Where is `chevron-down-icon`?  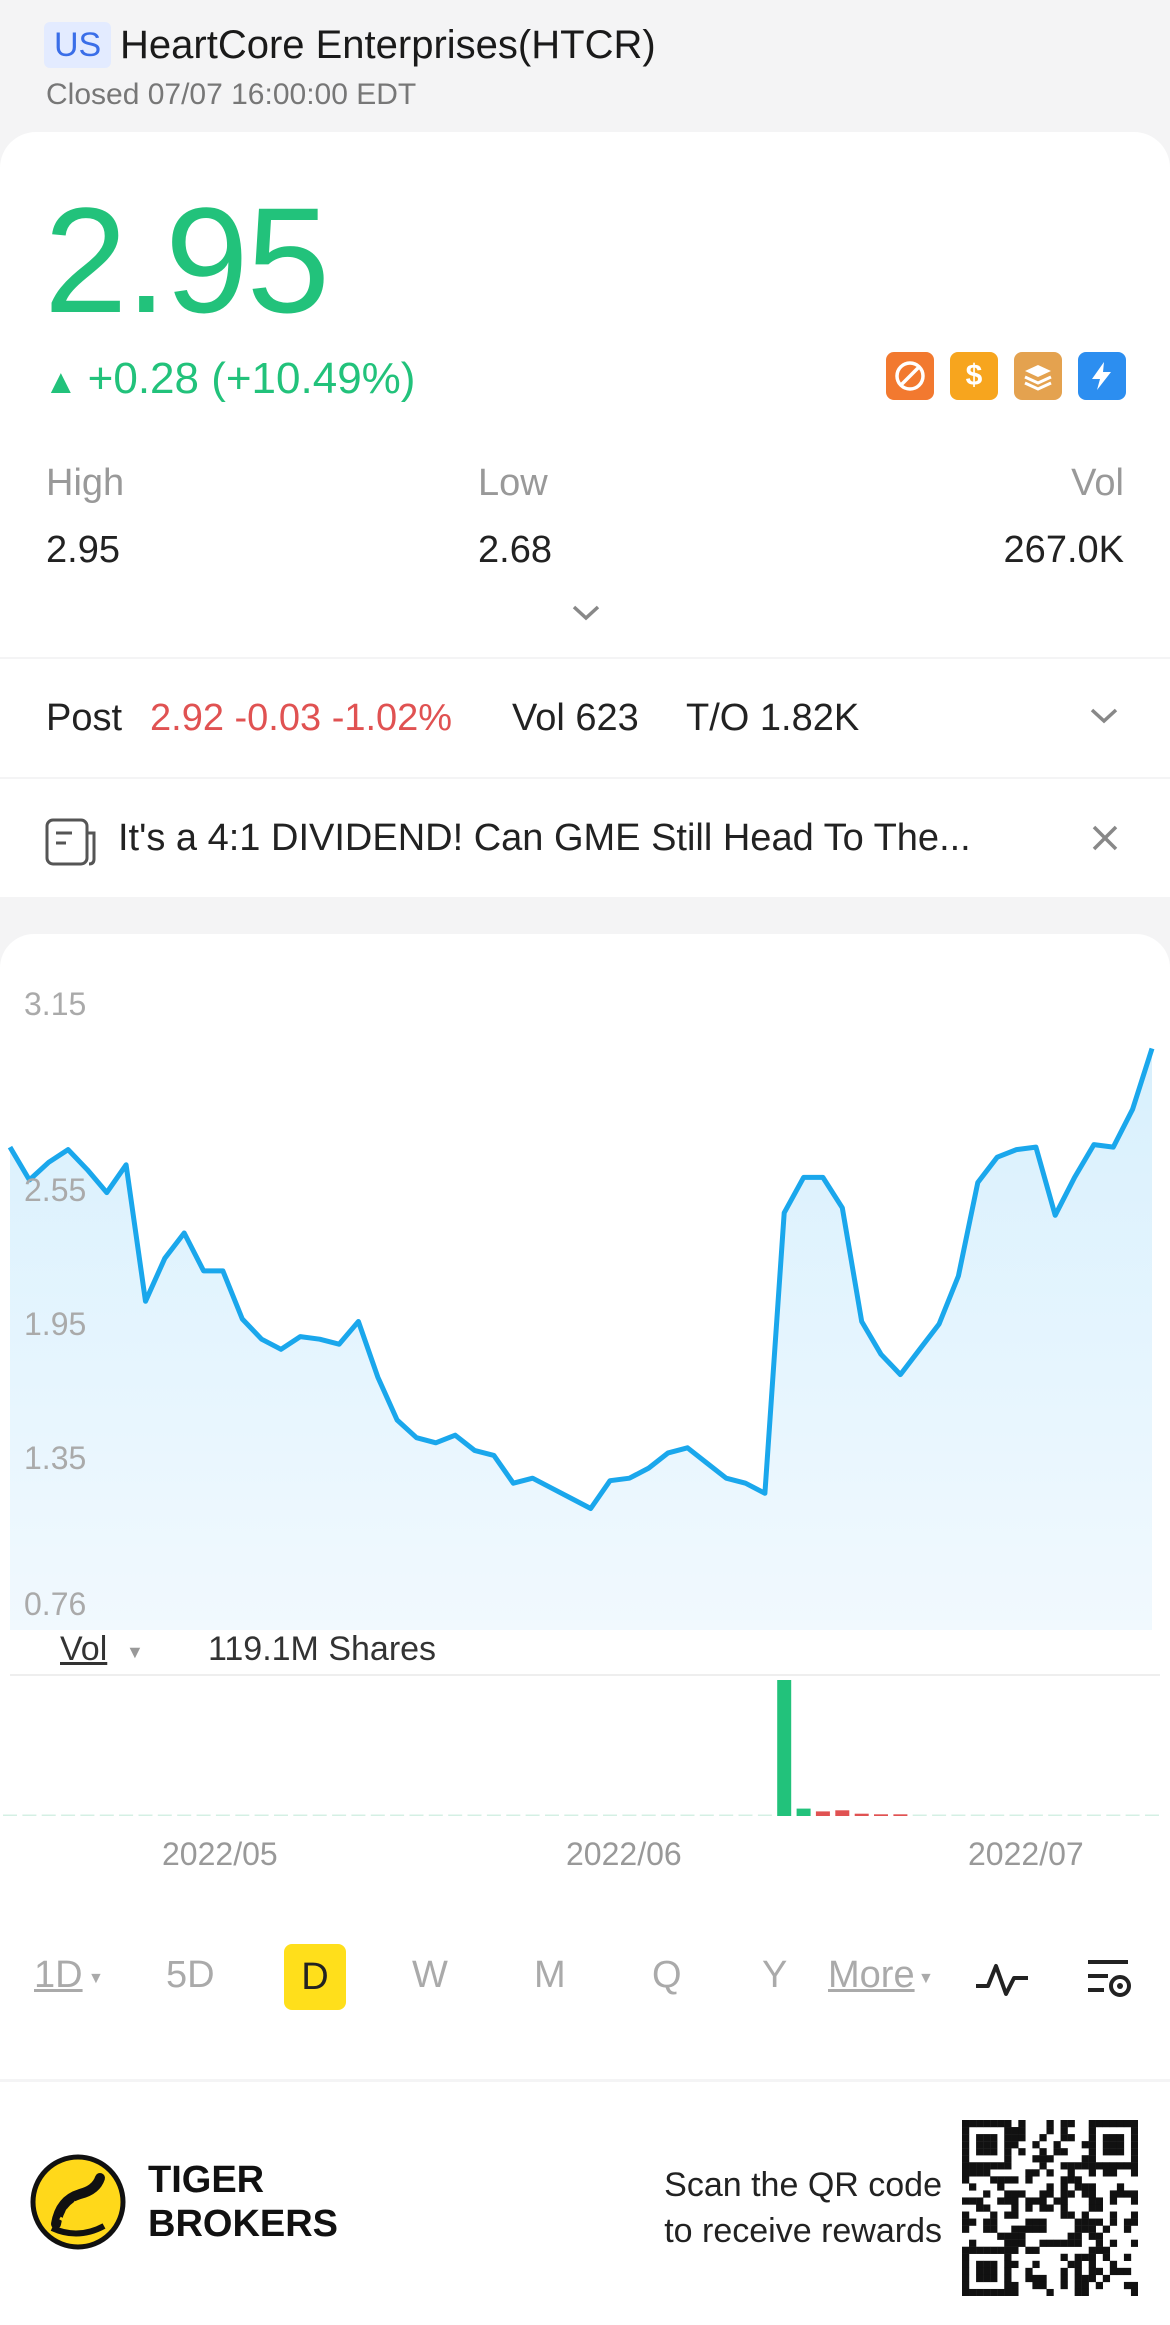 chevron-down-icon is located at coordinates (1104, 716).